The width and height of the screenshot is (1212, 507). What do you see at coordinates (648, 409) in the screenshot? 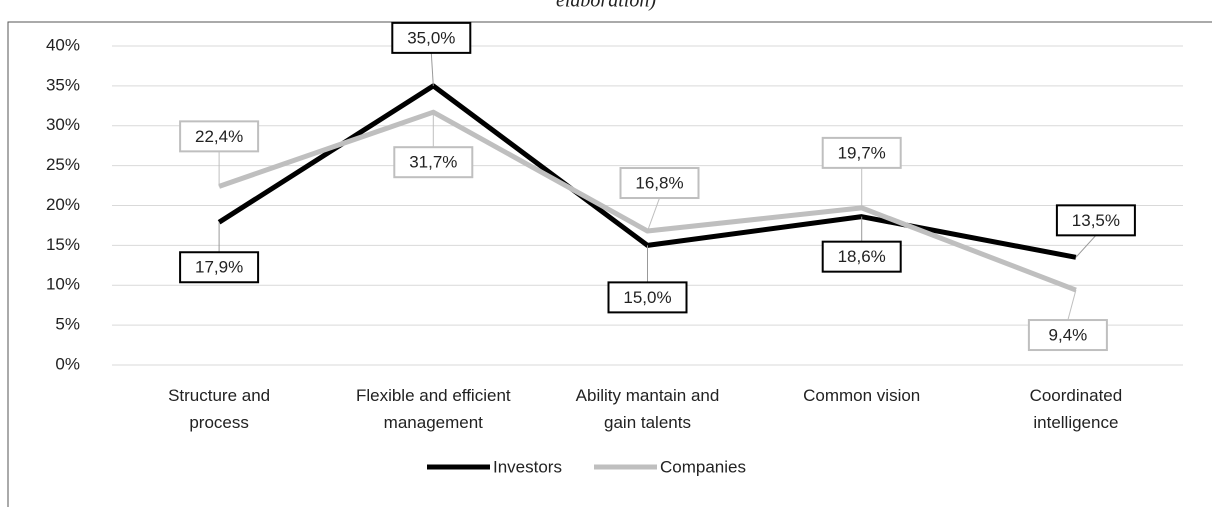
I see `x-tick-label: Ability mantain and gain talents` at bounding box center [648, 409].